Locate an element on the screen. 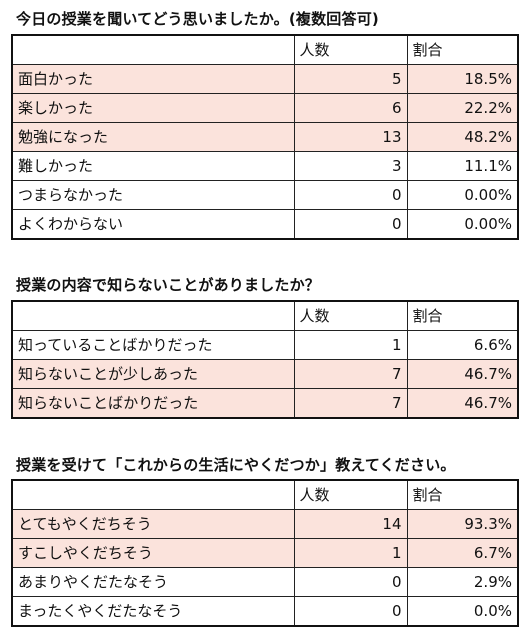  row-pct: 93.3% is located at coordinates (462, 524).